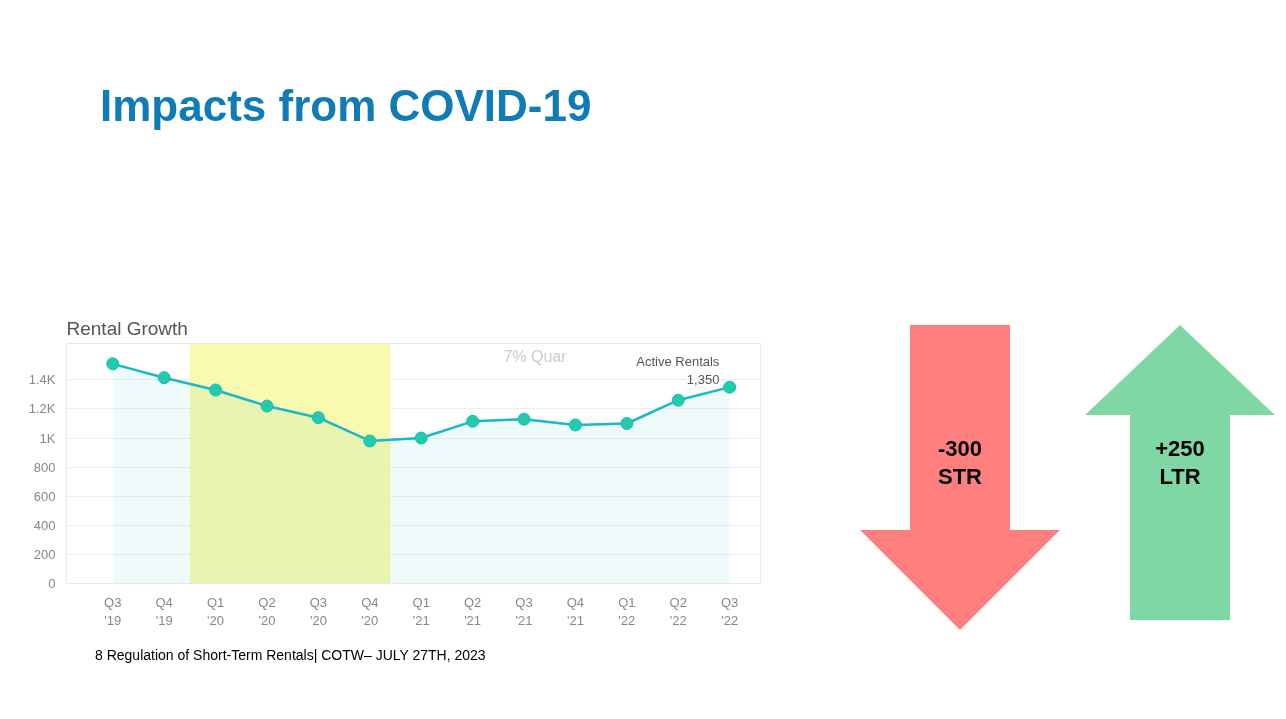 Image resolution: width=1286 pixels, height=719 pixels. Describe the element at coordinates (42, 409) in the screenshot. I see `y-tick-label: 1.2K` at that location.